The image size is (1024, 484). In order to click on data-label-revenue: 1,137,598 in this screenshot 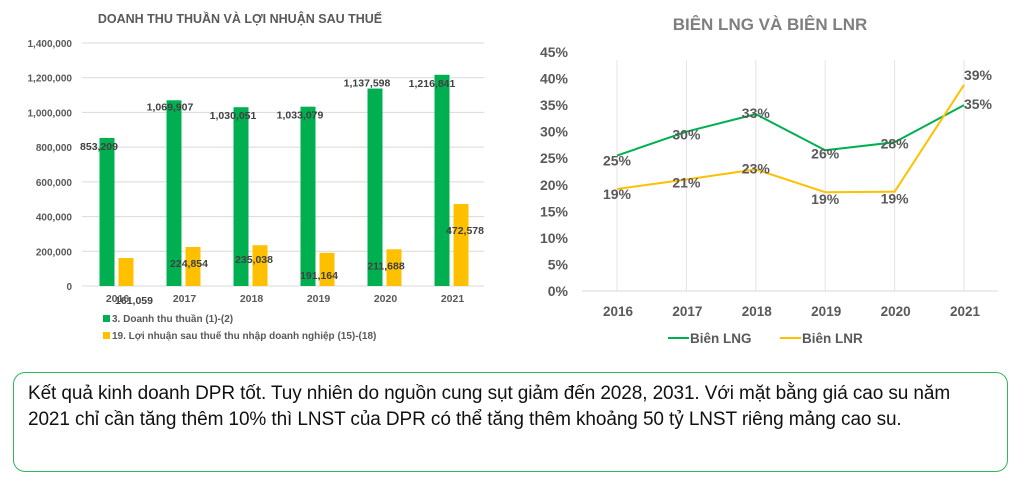, I will do `click(367, 84)`.